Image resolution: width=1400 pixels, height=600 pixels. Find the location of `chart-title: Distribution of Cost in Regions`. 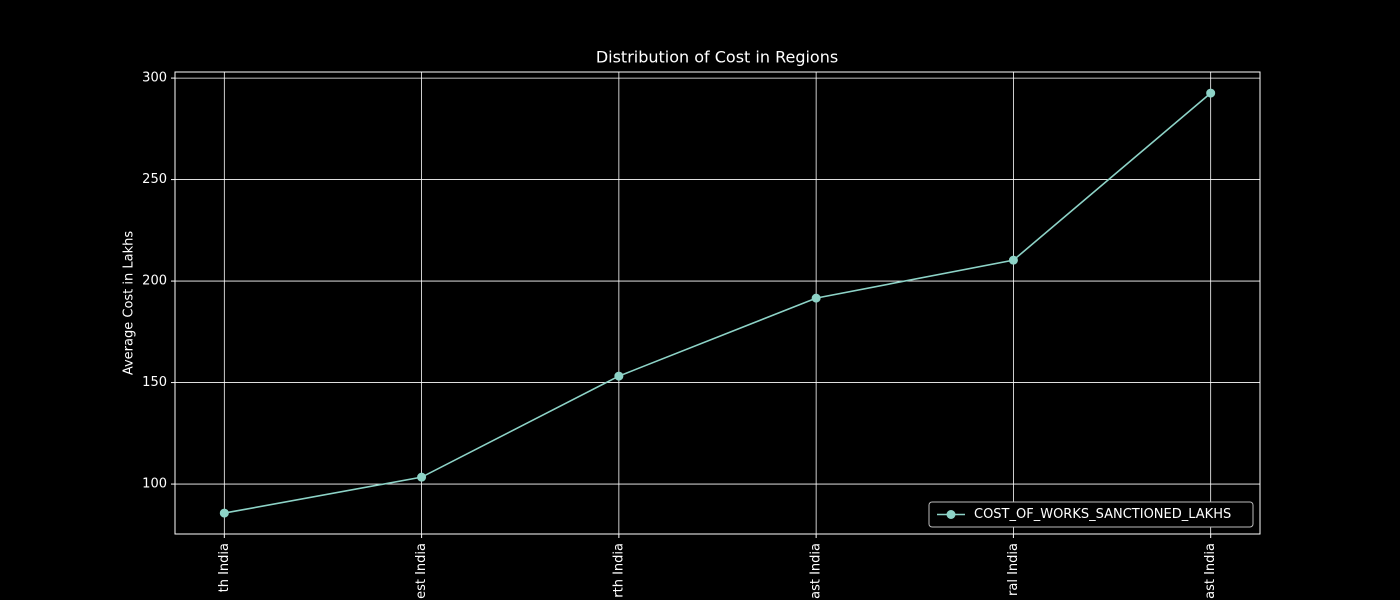

chart-title: Distribution of Cost in Regions is located at coordinates (717, 57).